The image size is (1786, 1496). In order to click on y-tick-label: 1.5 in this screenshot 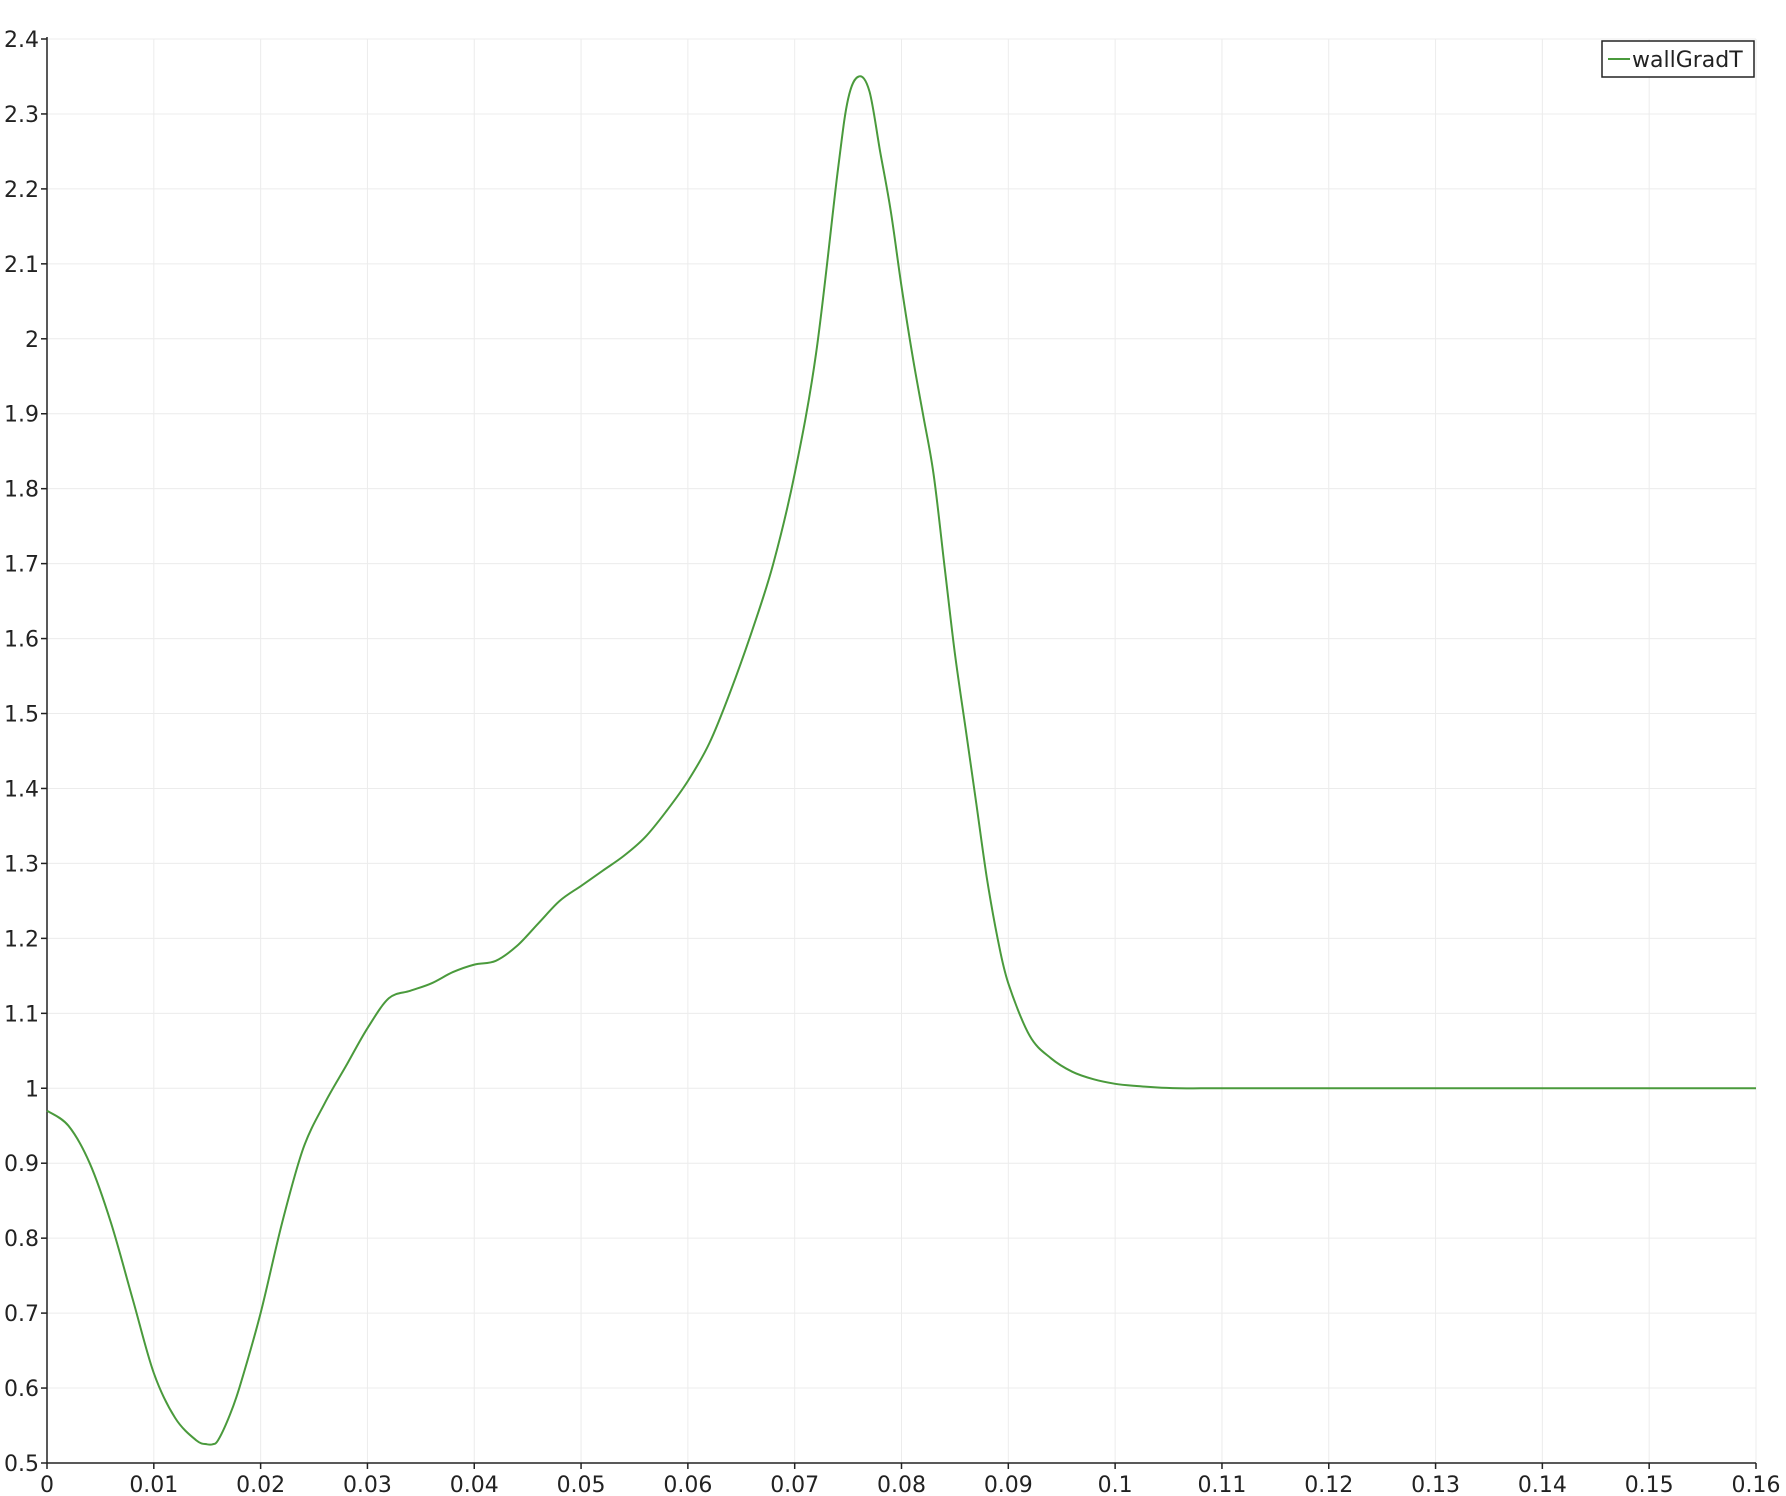, I will do `click(21, 715)`.